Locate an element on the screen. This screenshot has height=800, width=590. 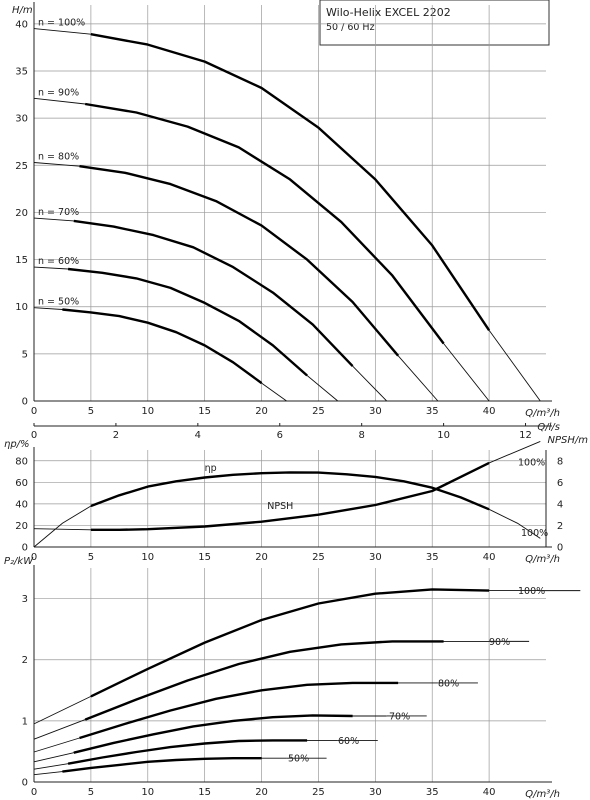
series-end-label-npsh: 100% is located at coordinates (534, 533).